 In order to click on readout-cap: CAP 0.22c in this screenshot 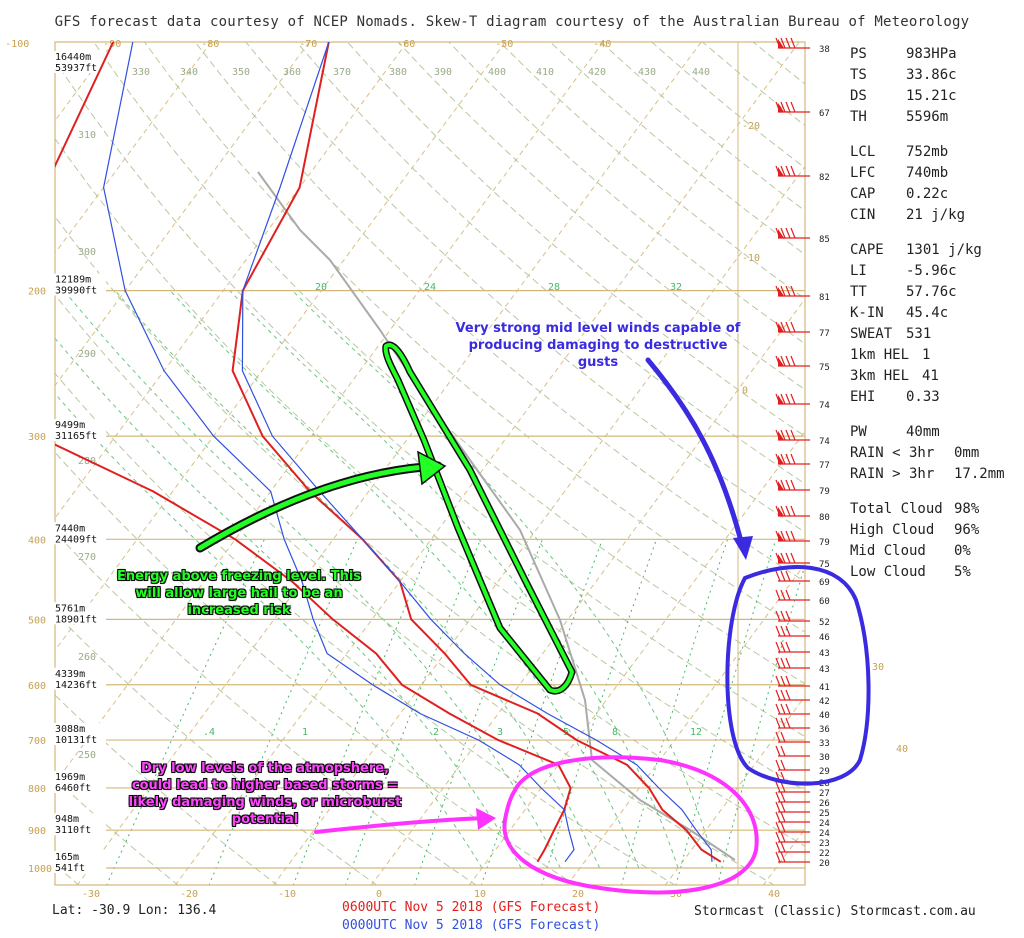, I will do `click(899, 194)`.